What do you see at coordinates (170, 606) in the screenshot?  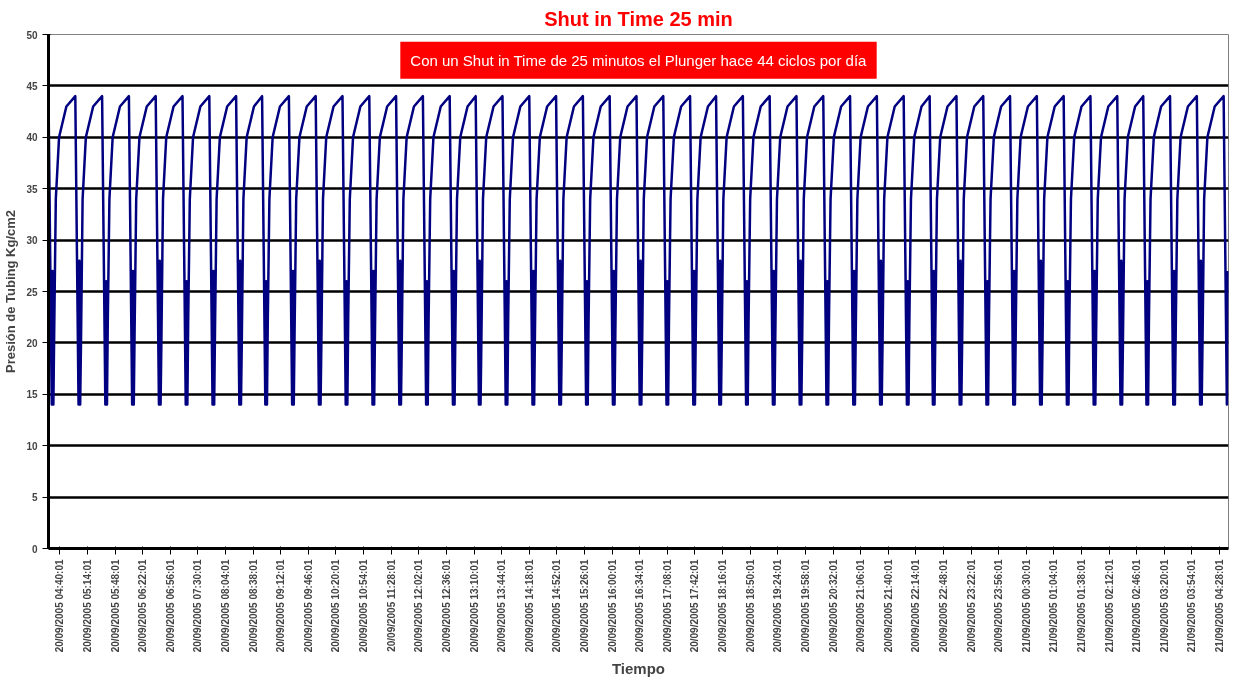 I see `x-tick-label: 20/09/2005 06:56:01` at bounding box center [170, 606].